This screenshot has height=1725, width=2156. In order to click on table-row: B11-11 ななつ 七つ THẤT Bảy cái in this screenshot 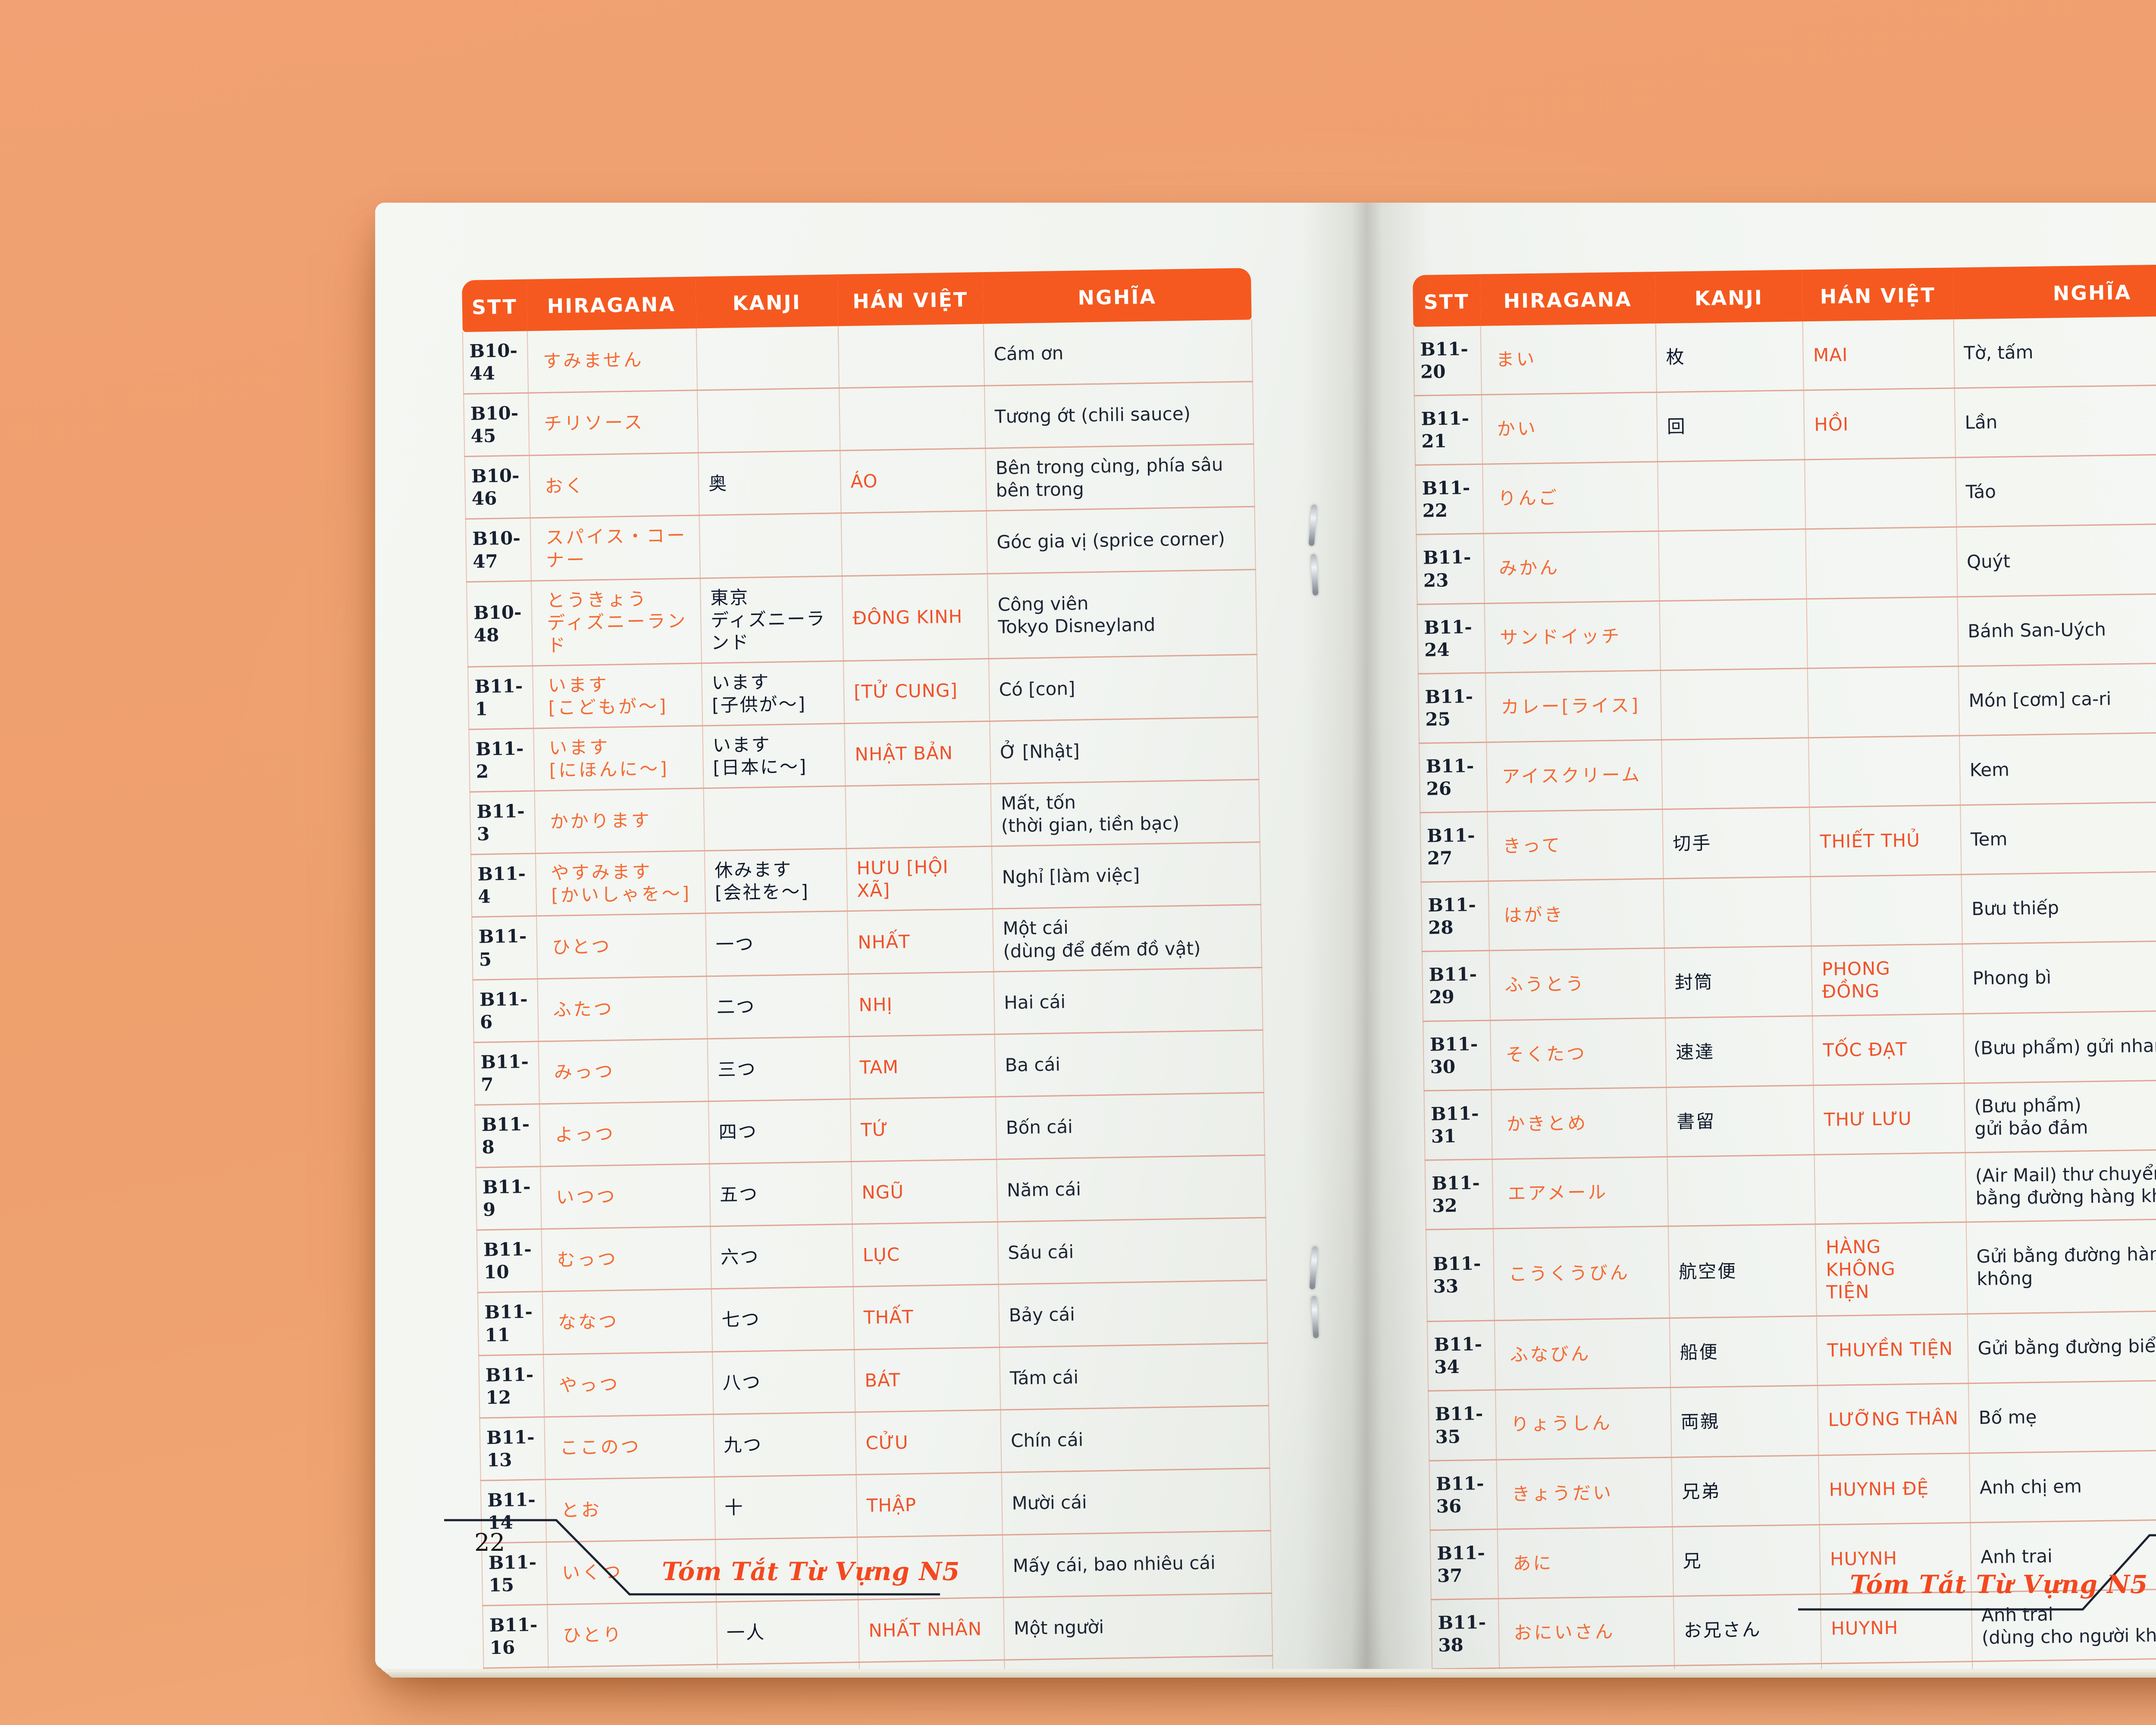, I will do `click(872, 1317)`.